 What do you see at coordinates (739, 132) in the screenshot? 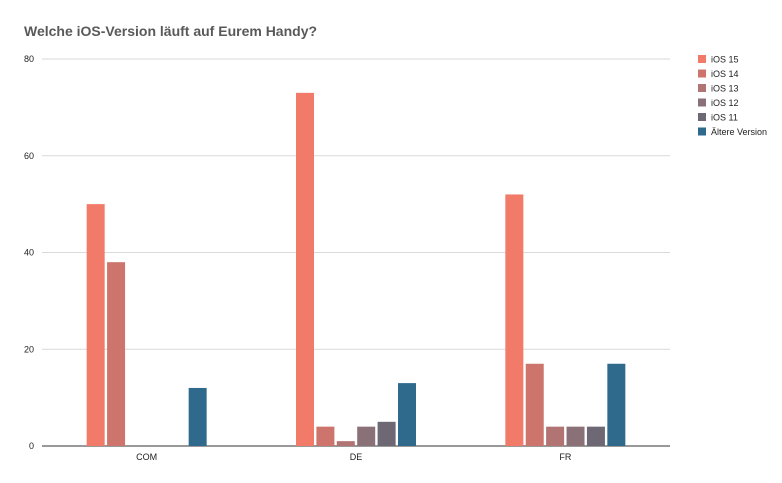
I see `legend-label: Ältere Version` at bounding box center [739, 132].